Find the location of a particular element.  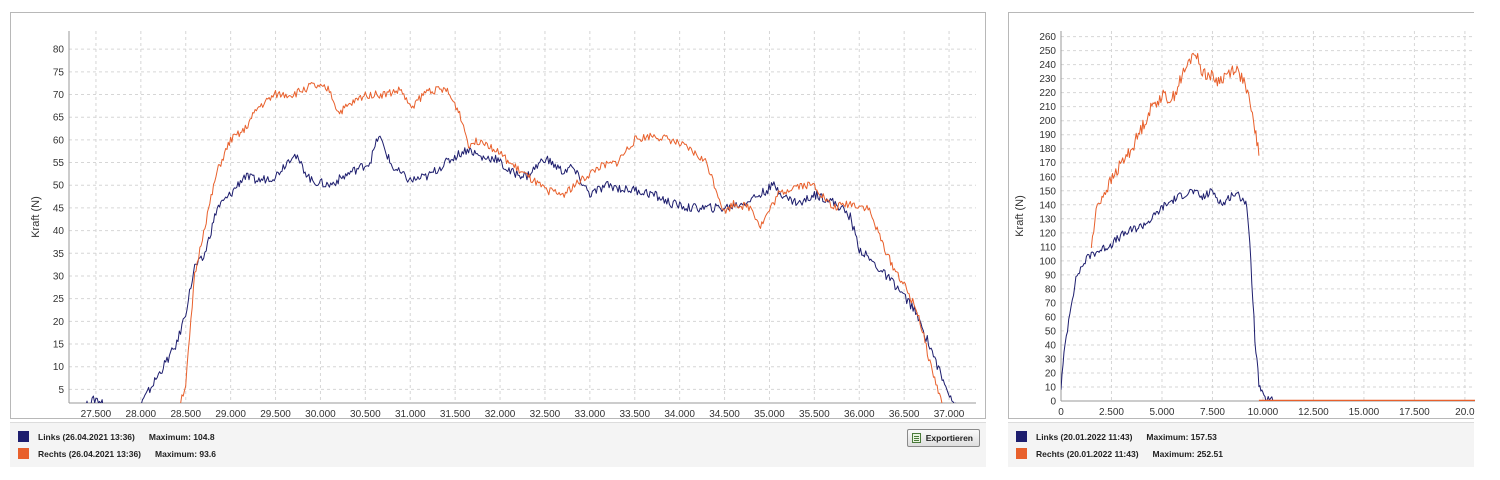

y-axis-title-left: Kraft (N) is located at coordinates (36, 217).